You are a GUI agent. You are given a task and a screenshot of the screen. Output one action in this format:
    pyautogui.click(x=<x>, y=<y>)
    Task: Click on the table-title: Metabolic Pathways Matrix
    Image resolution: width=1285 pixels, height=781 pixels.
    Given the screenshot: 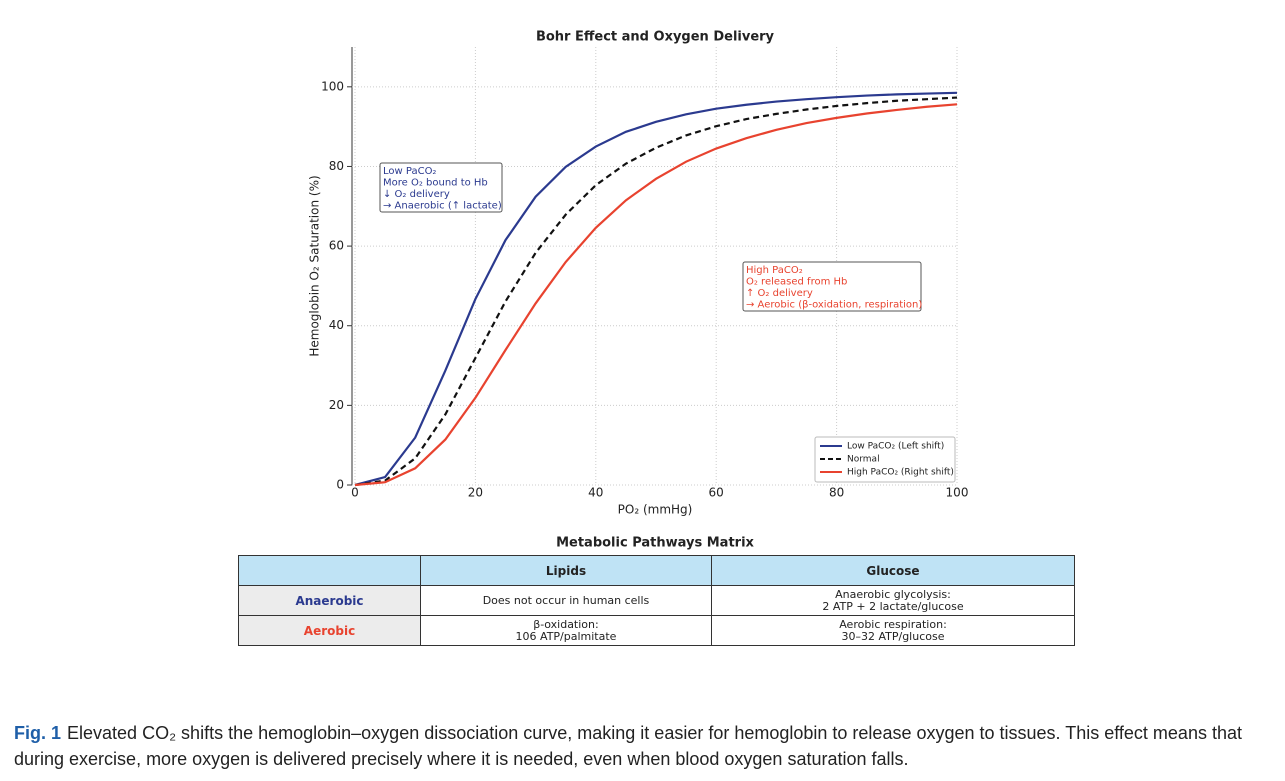 What is the action you would take?
    pyautogui.click(x=655, y=543)
    